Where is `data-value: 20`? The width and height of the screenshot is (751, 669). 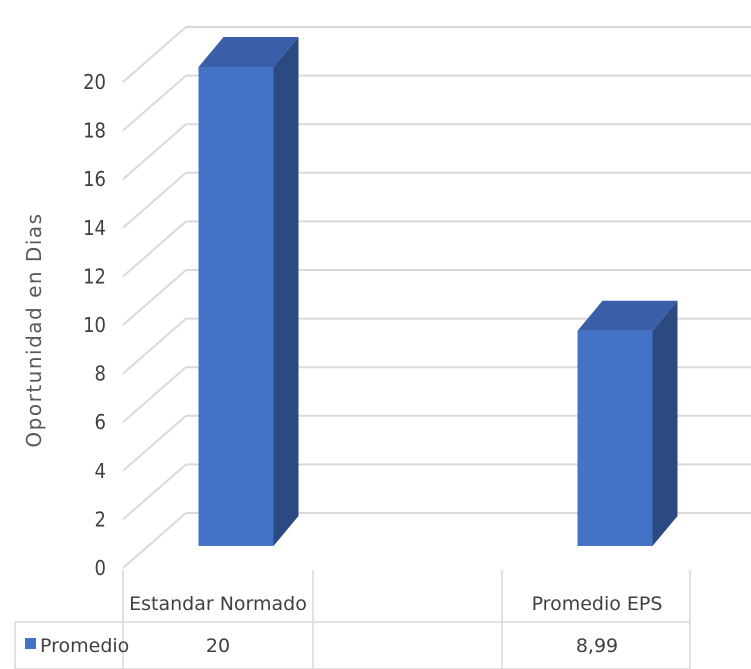
data-value: 20 is located at coordinates (218, 646).